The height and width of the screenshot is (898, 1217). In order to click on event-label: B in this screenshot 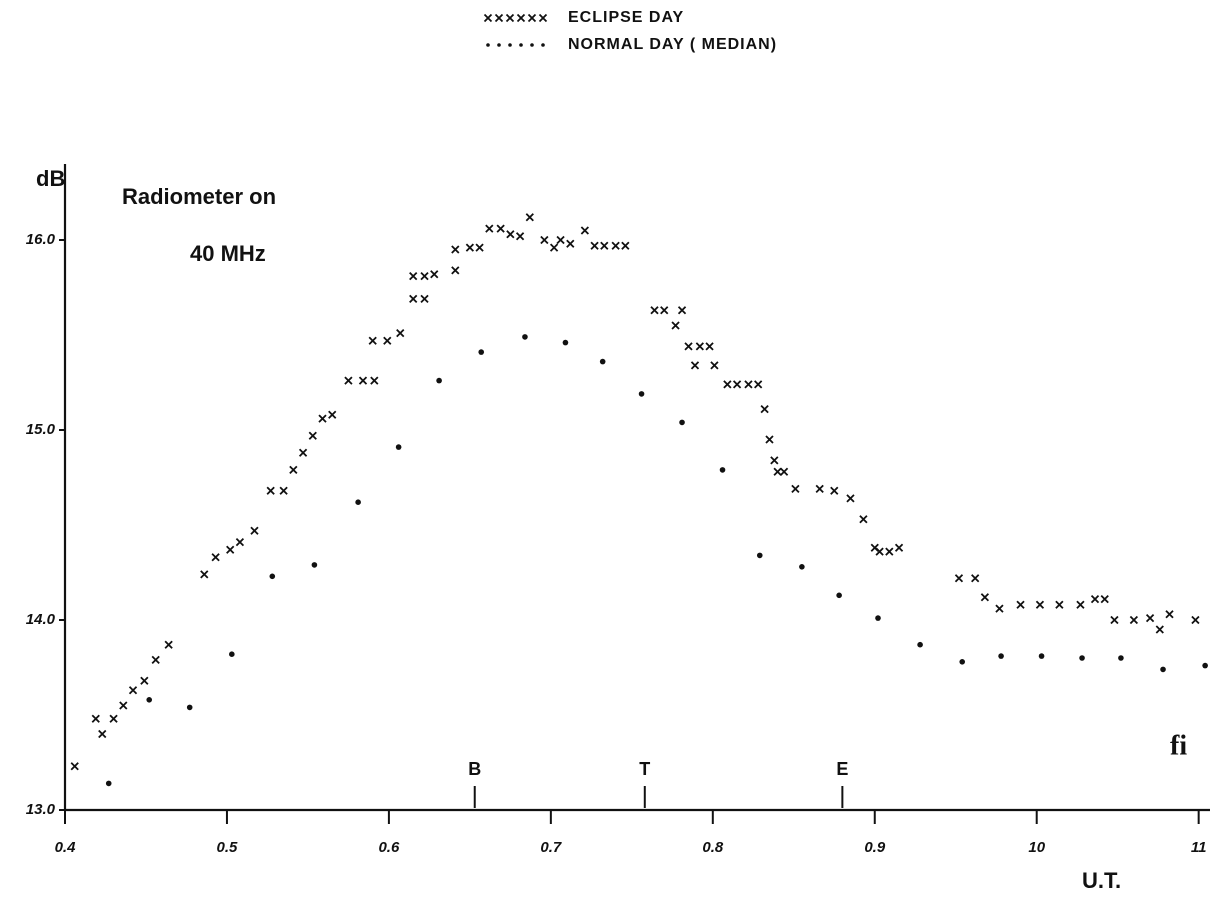, I will do `click(474, 769)`.